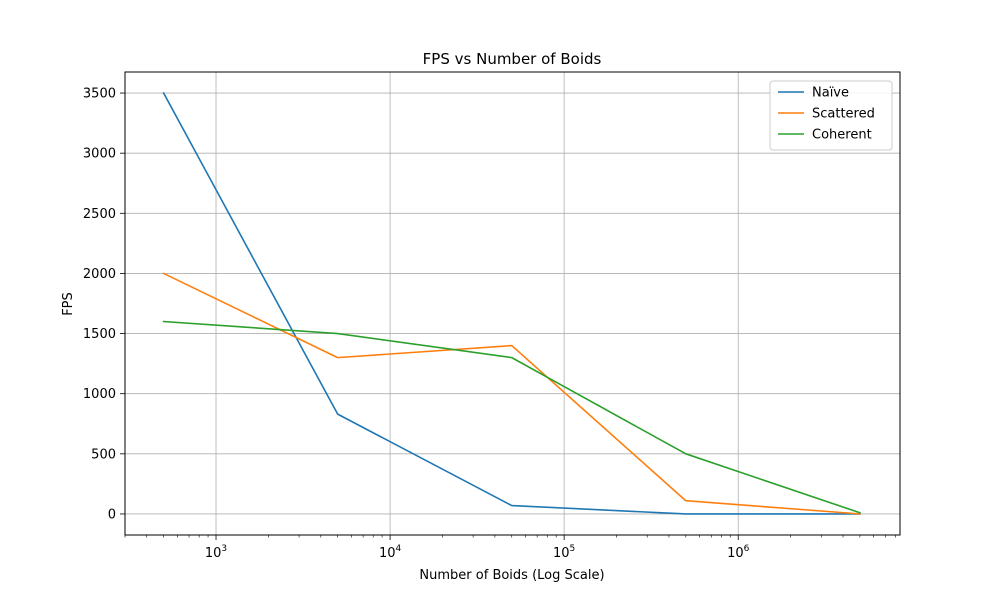 This screenshot has width=1000, height=600. What do you see at coordinates (738, 552) in the screenshot?
I see `x-tick-label: 10⁶` at bounding box center [738, 552].